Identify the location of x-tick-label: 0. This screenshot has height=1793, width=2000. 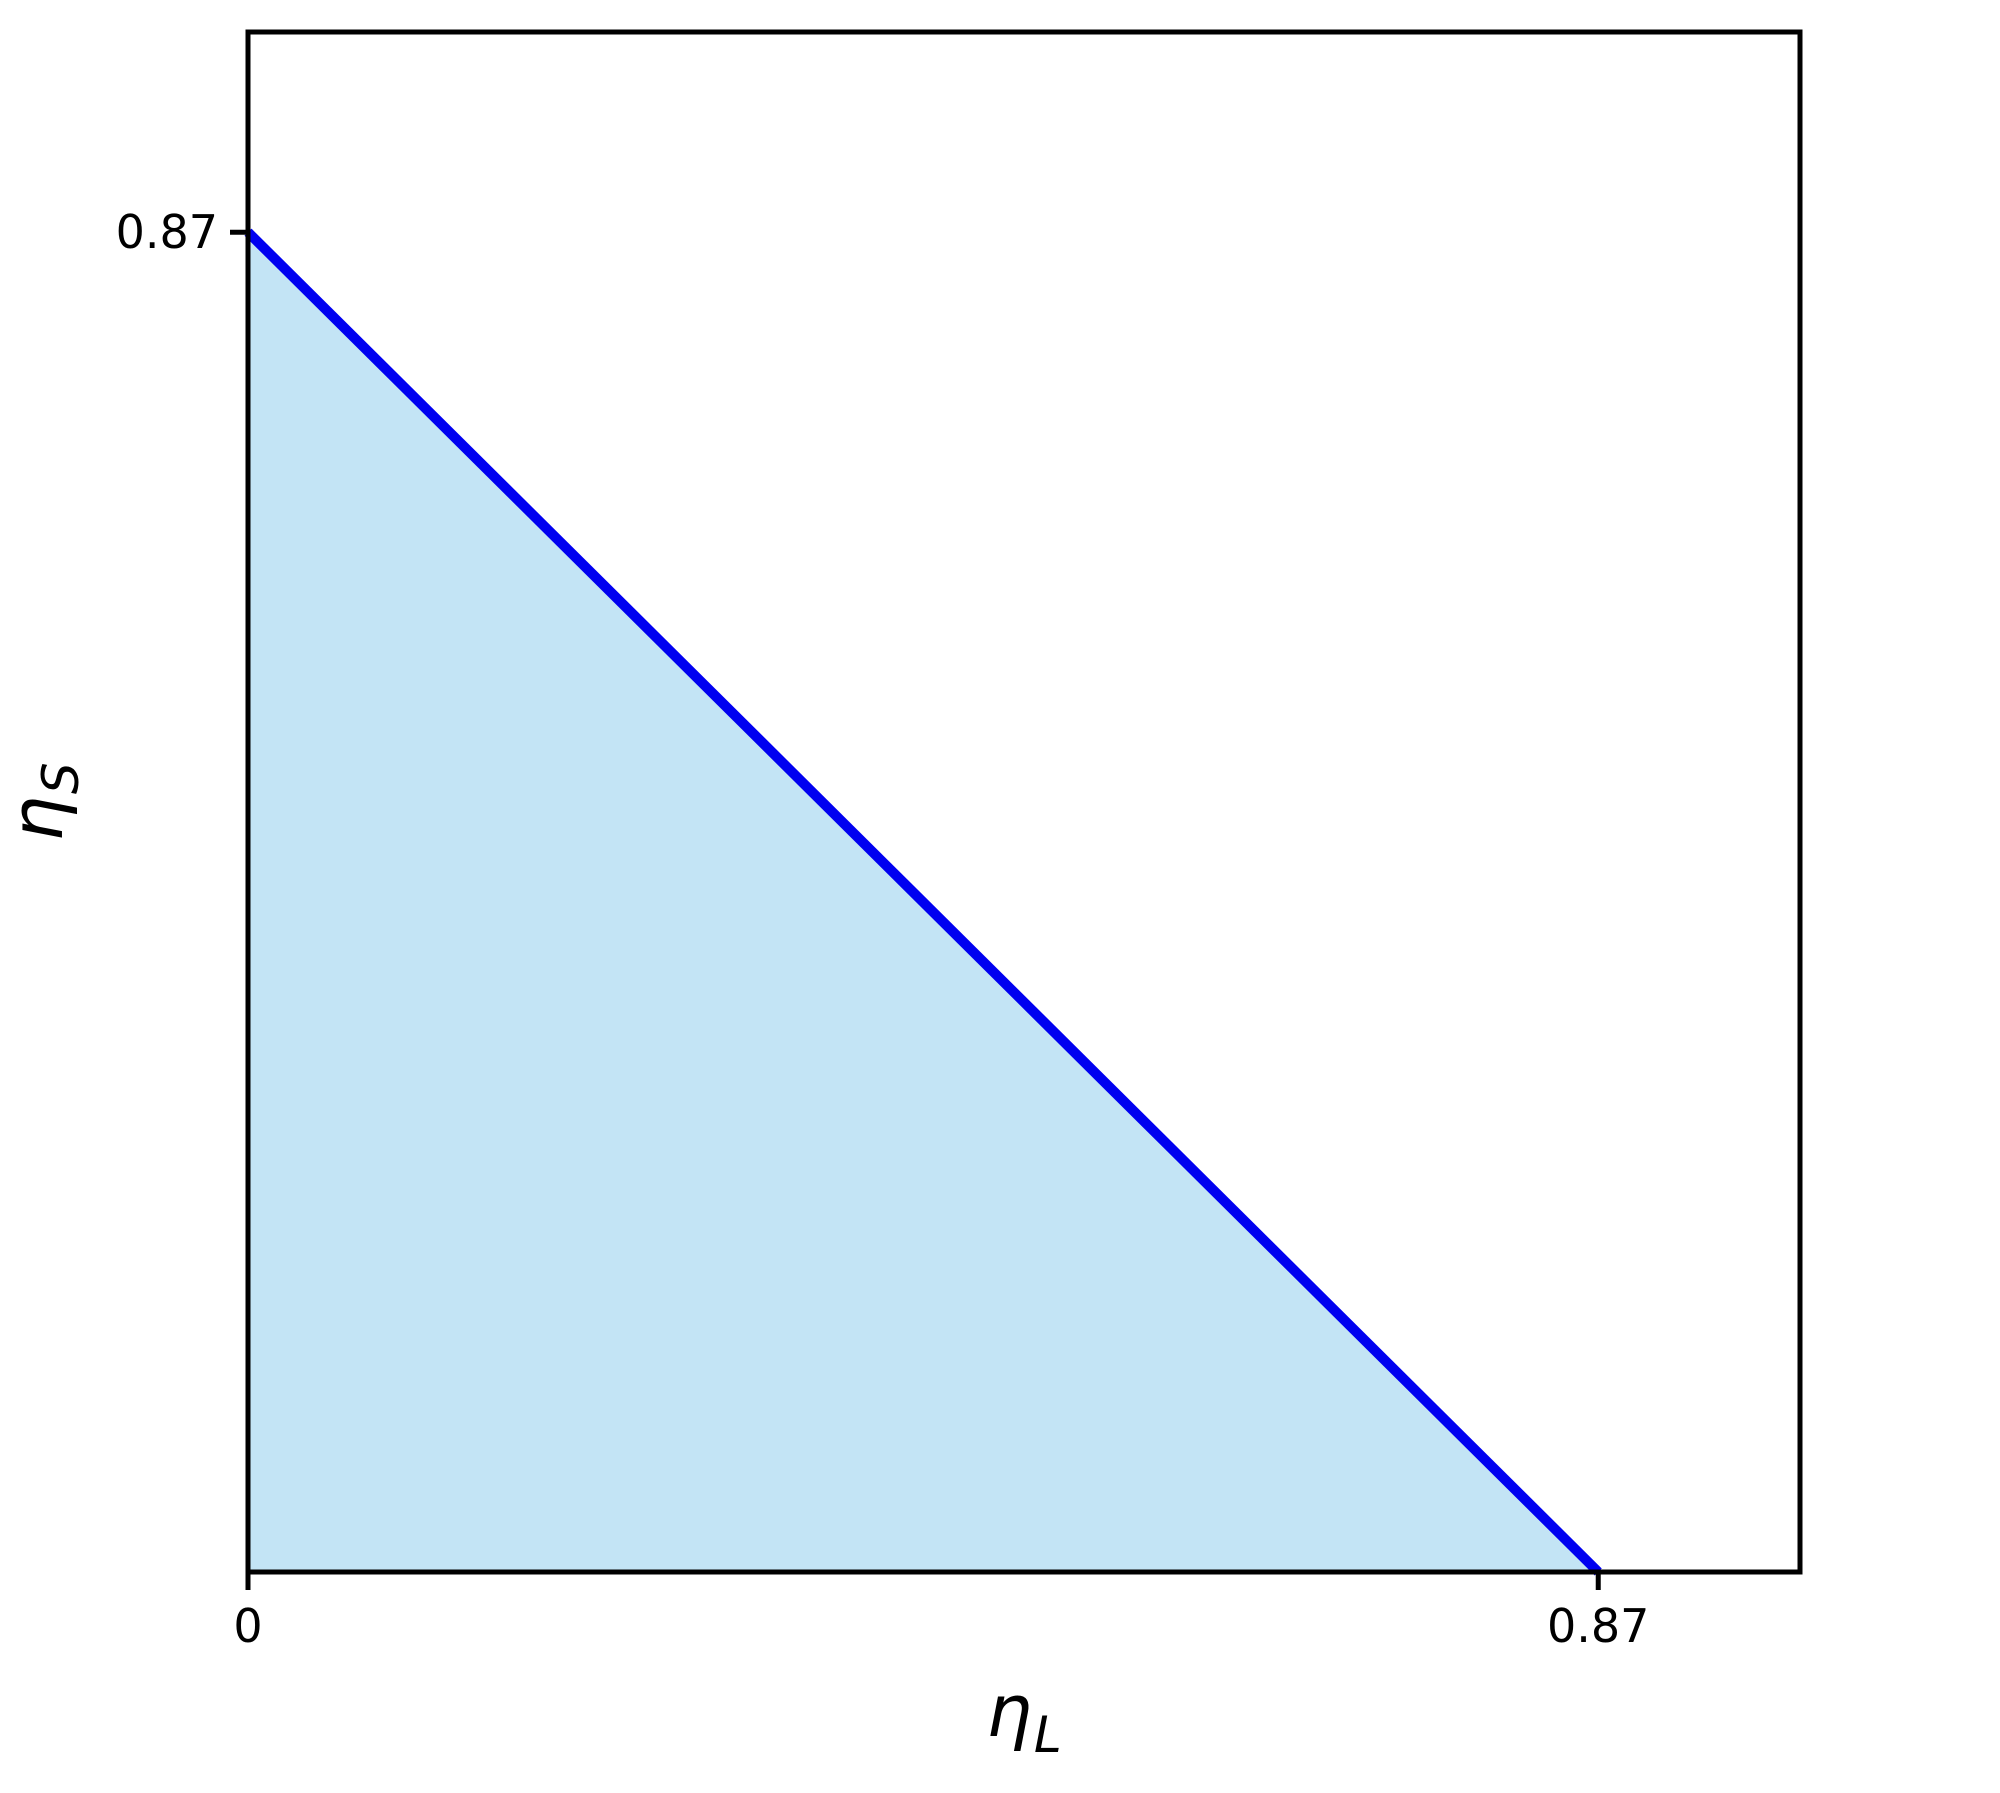
(247, 1626).